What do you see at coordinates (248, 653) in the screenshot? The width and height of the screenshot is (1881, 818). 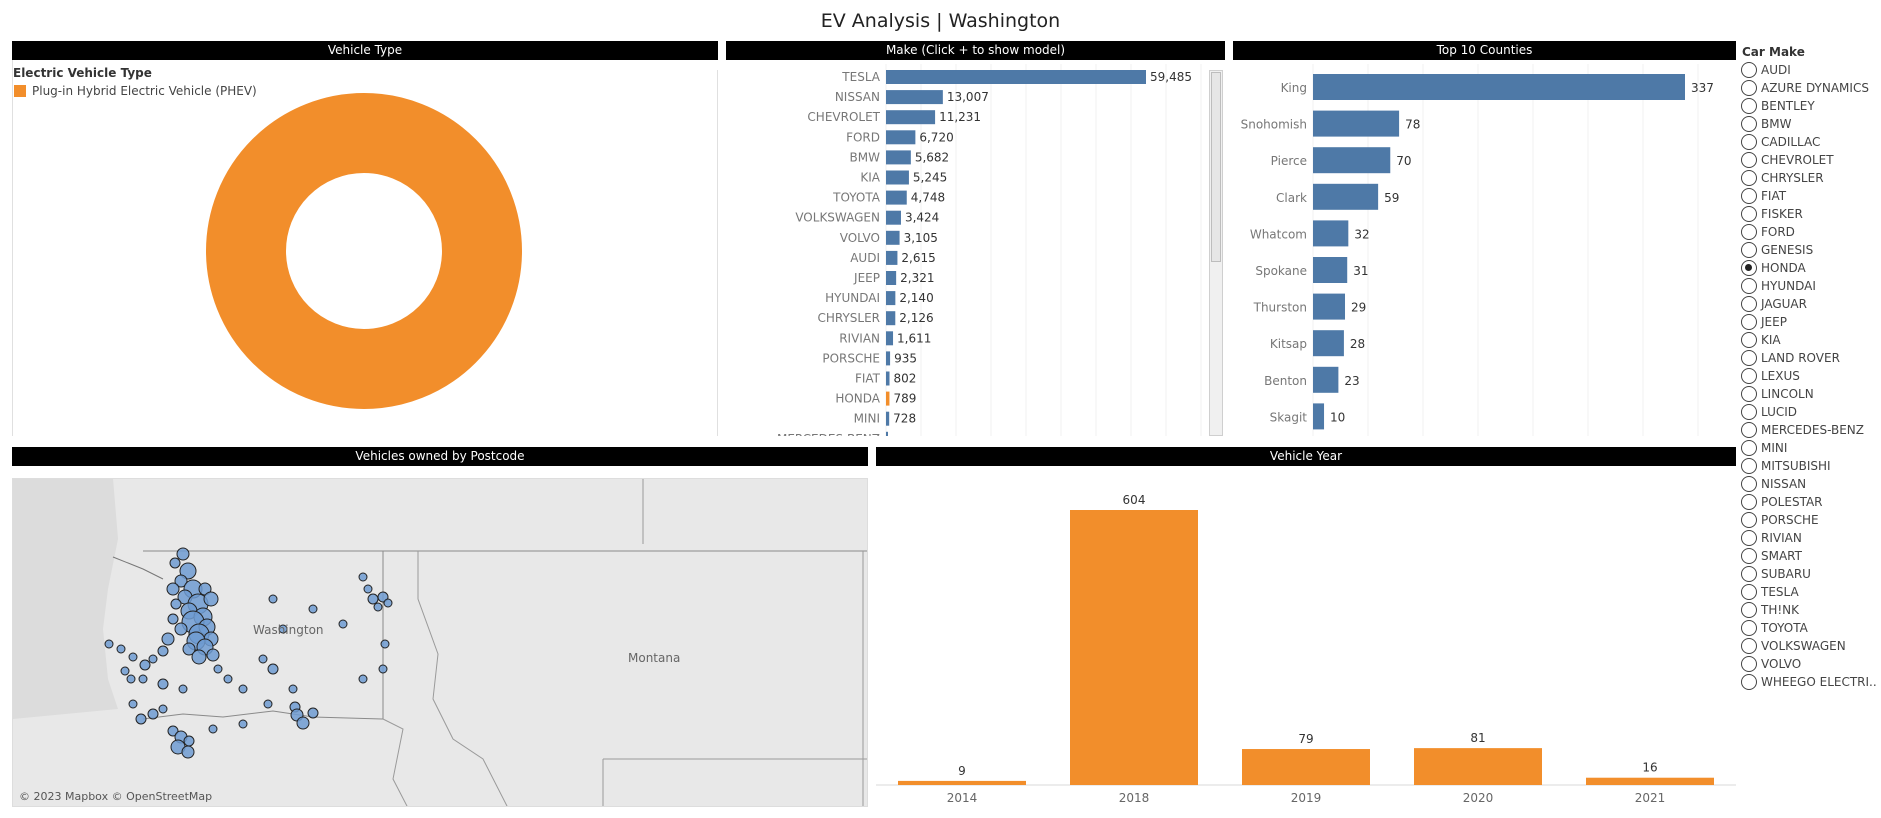 I see `postcode-markers` at bounding box center [248, 653].